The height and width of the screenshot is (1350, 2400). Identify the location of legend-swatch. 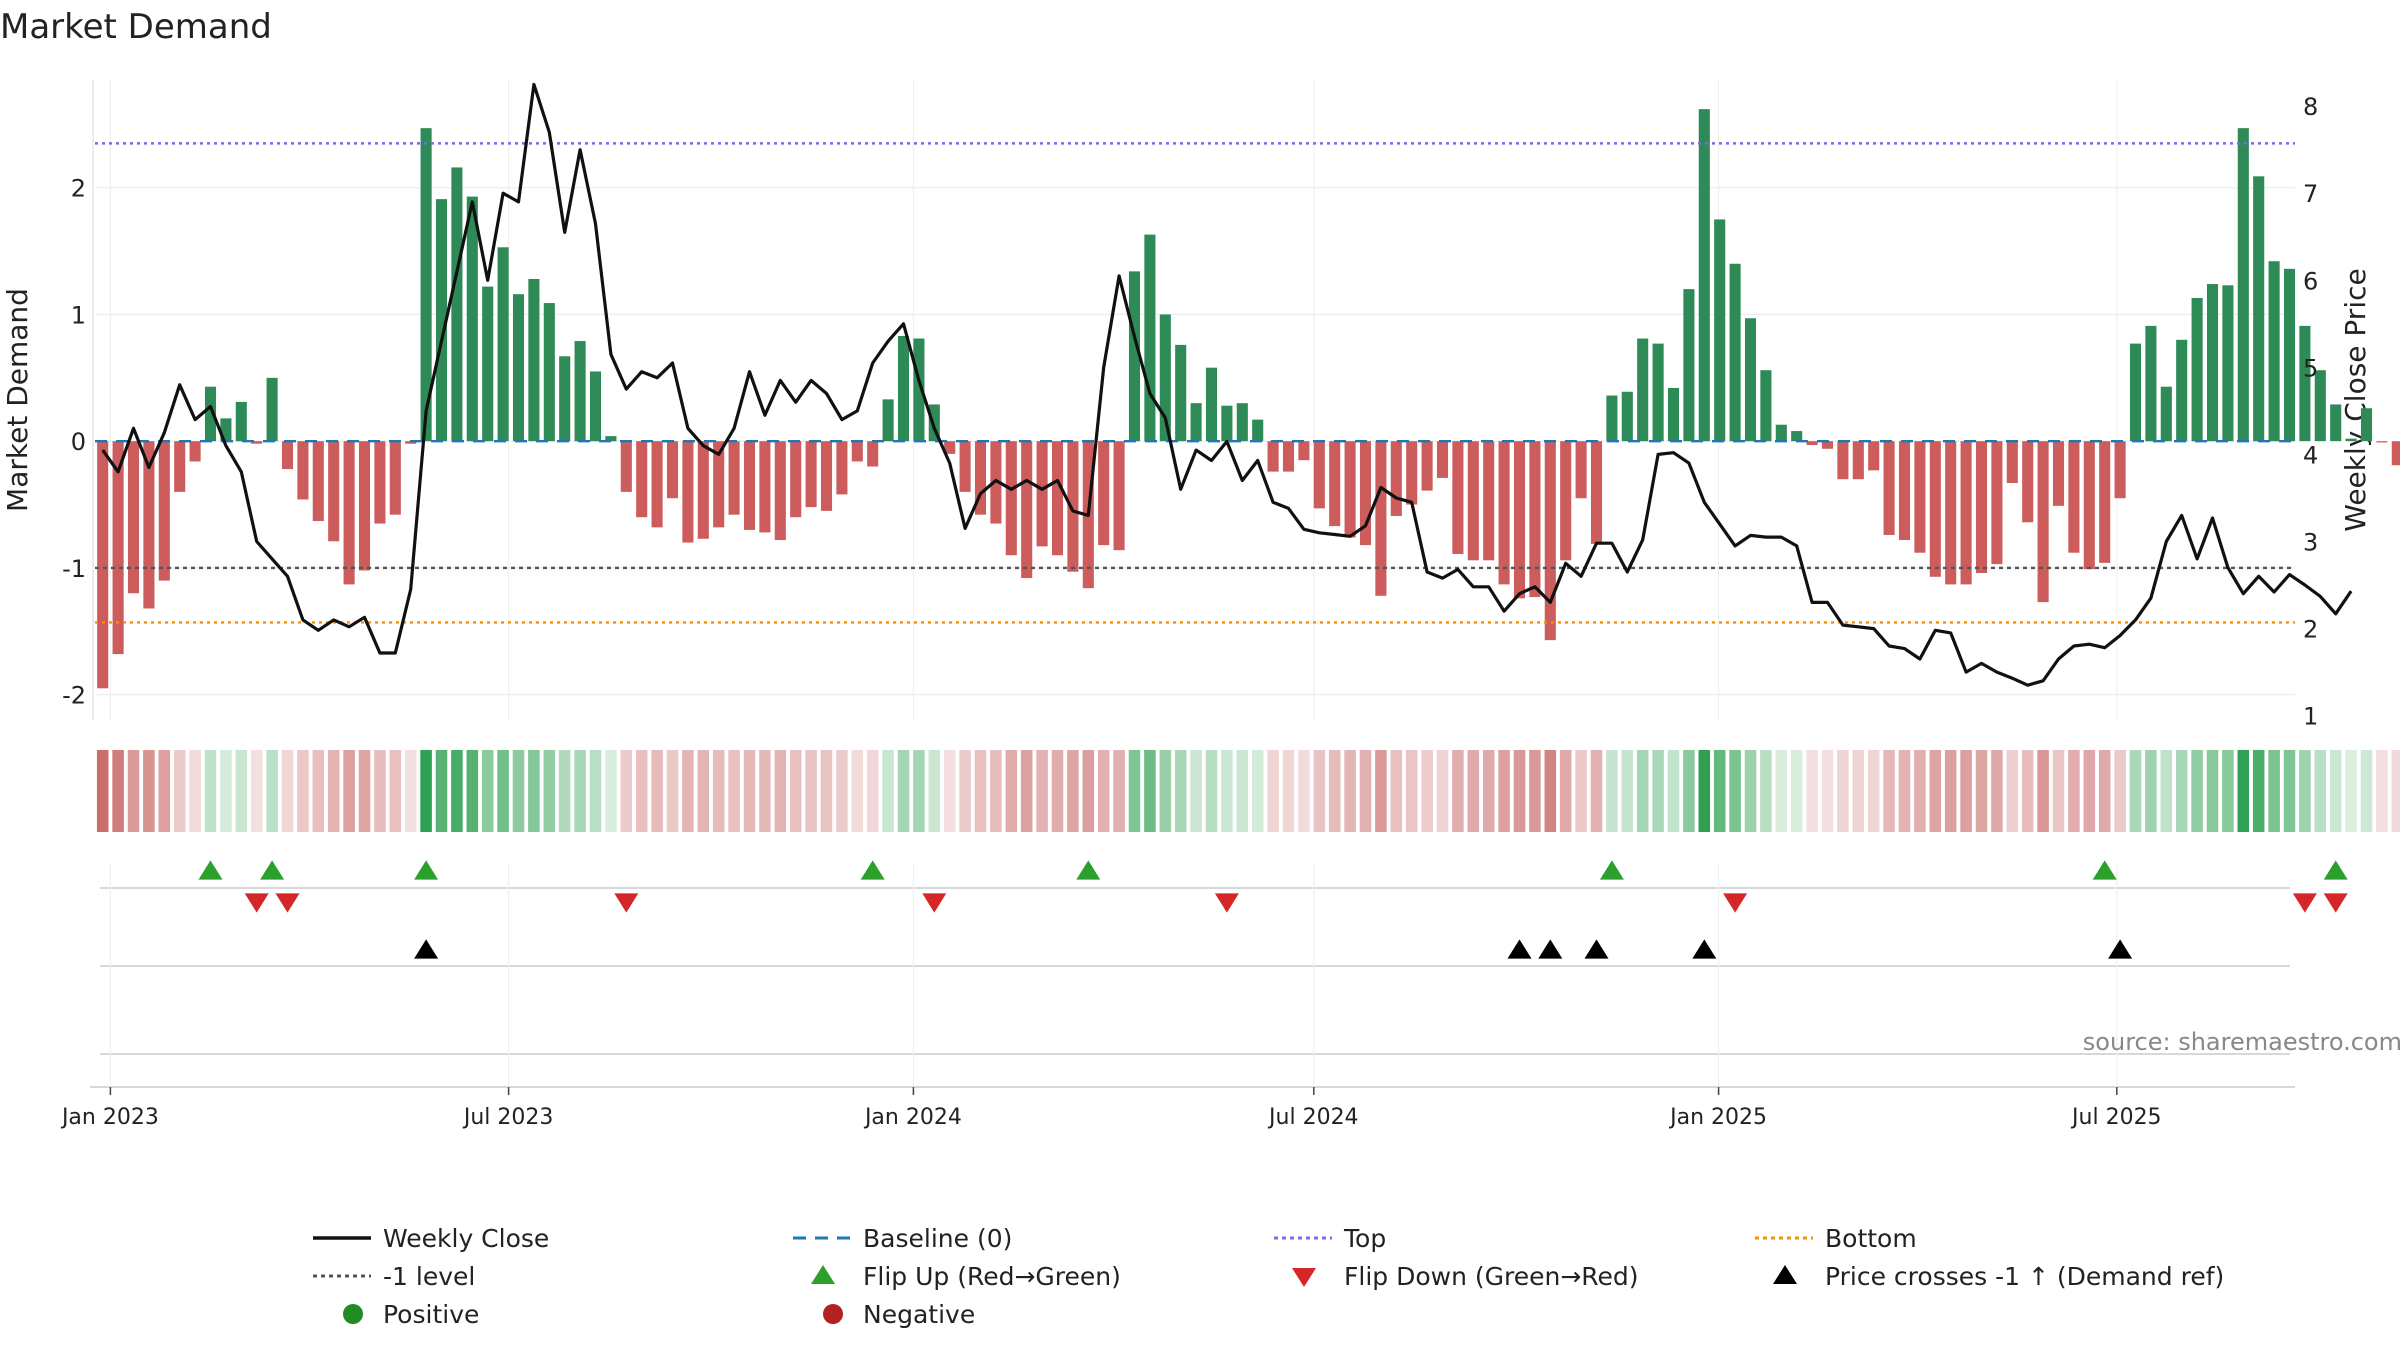
(353, 1314).